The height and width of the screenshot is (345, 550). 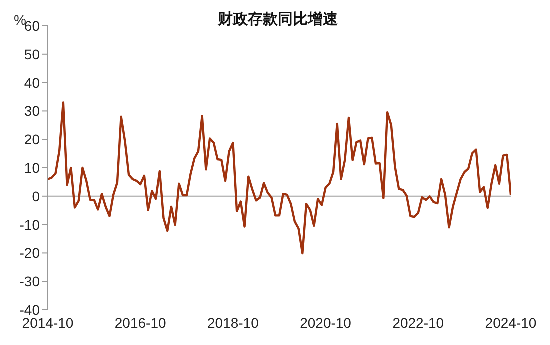 What do you see at coordinates (278, 19) in the screenshot?
I see `chart-title: 财政存款同比增速` at bounding box center [278, 19].